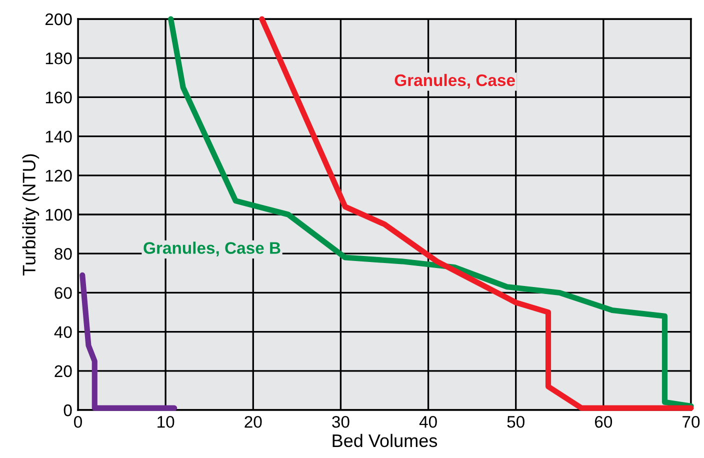 This screenshot has height=458, width=704. I want to click on x-tick-label: 20, so click(253, 422).